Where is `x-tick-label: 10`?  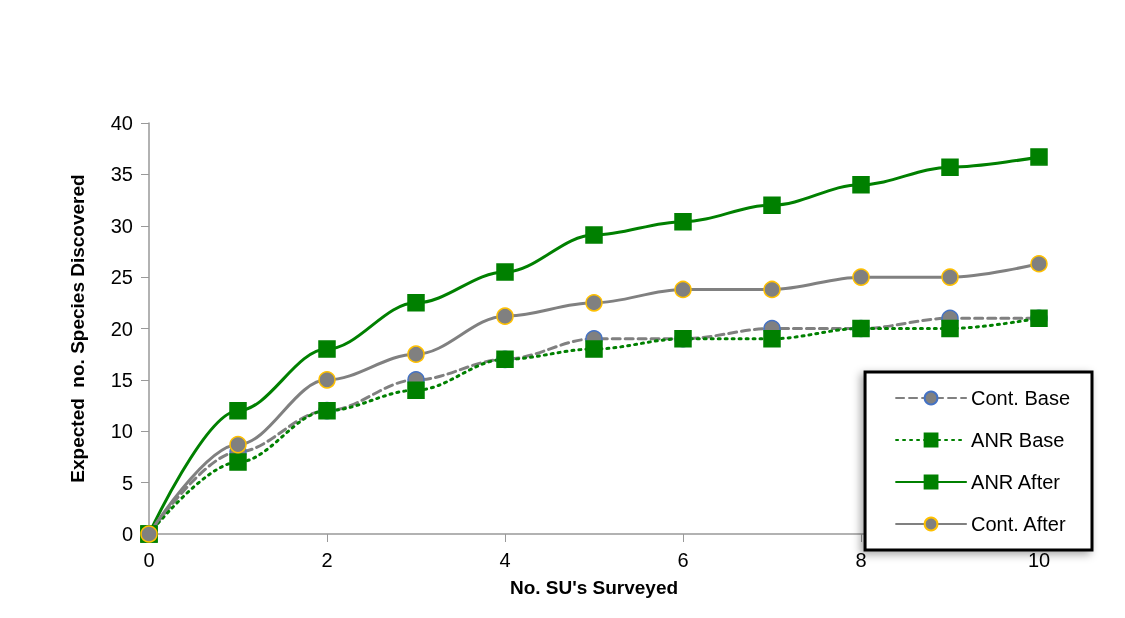
x-tick-label: 10 is located at coordinates (1039, 560).